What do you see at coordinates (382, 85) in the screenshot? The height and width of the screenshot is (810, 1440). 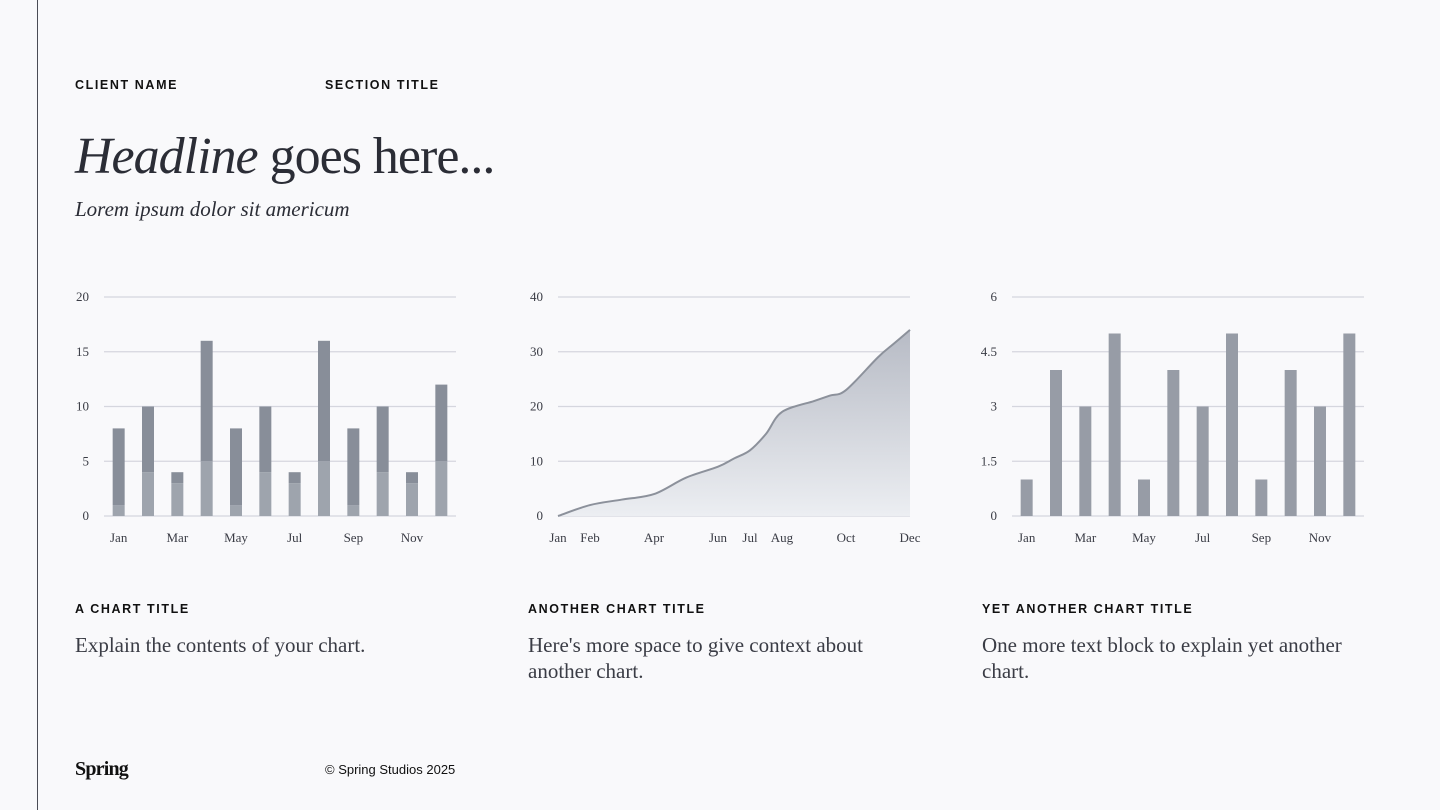 I see `section-title: SECTION TITLE` at bounding box center [382, 85].